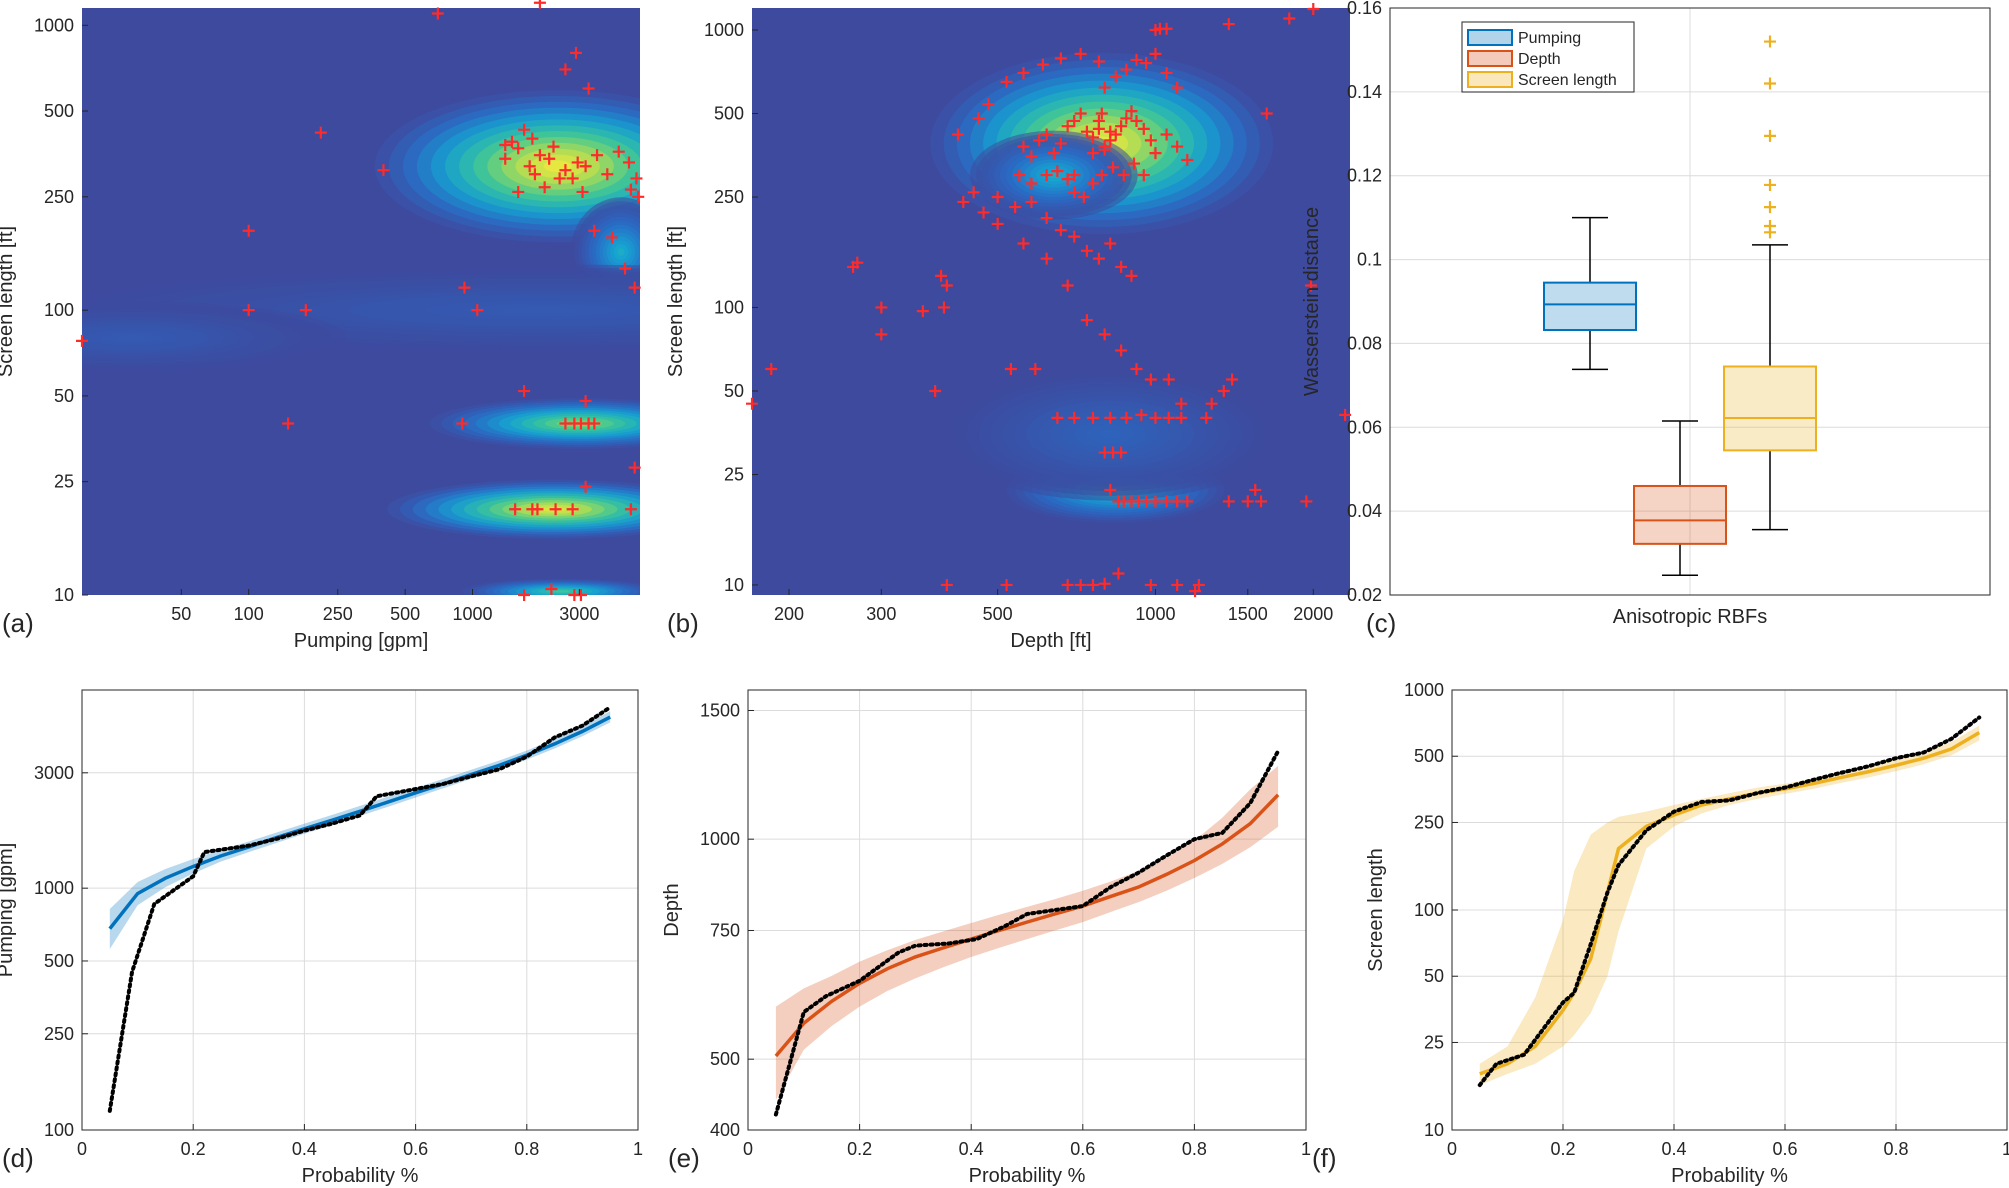 The image size is (2009, 1188). What do you see at coordinates (1364, 343) in the screenshot?
I see `y-tick-label: 0.08` at bounding box center [1364, 343].